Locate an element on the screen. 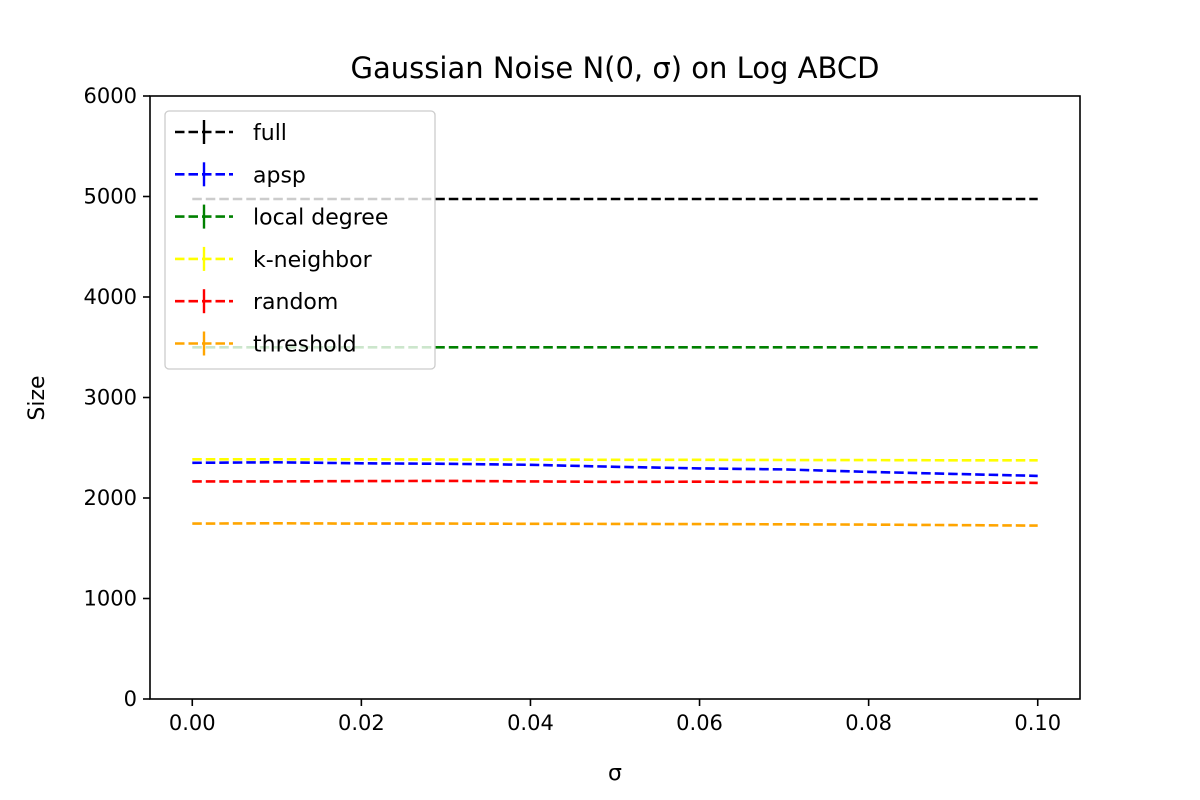  x-tick-label: 0.04 is located at coordinates (530, 723).